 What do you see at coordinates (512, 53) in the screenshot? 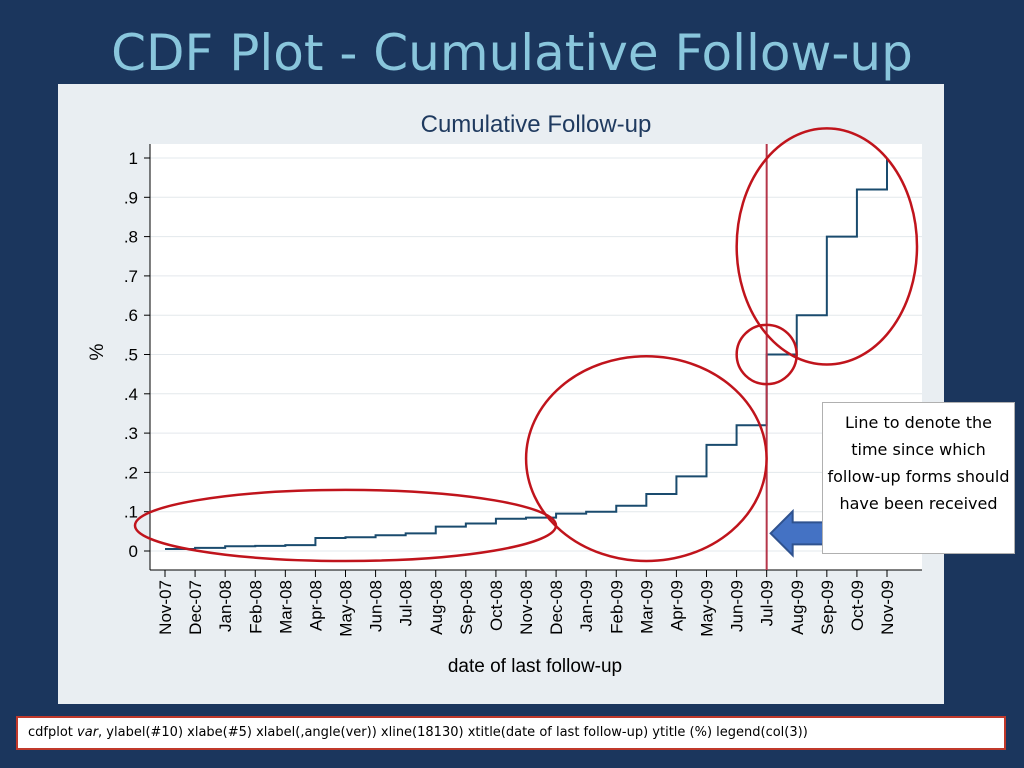
I see `slide-title: CDF Plot - Cumulative Follow-up` at bounding box center [512, 53].